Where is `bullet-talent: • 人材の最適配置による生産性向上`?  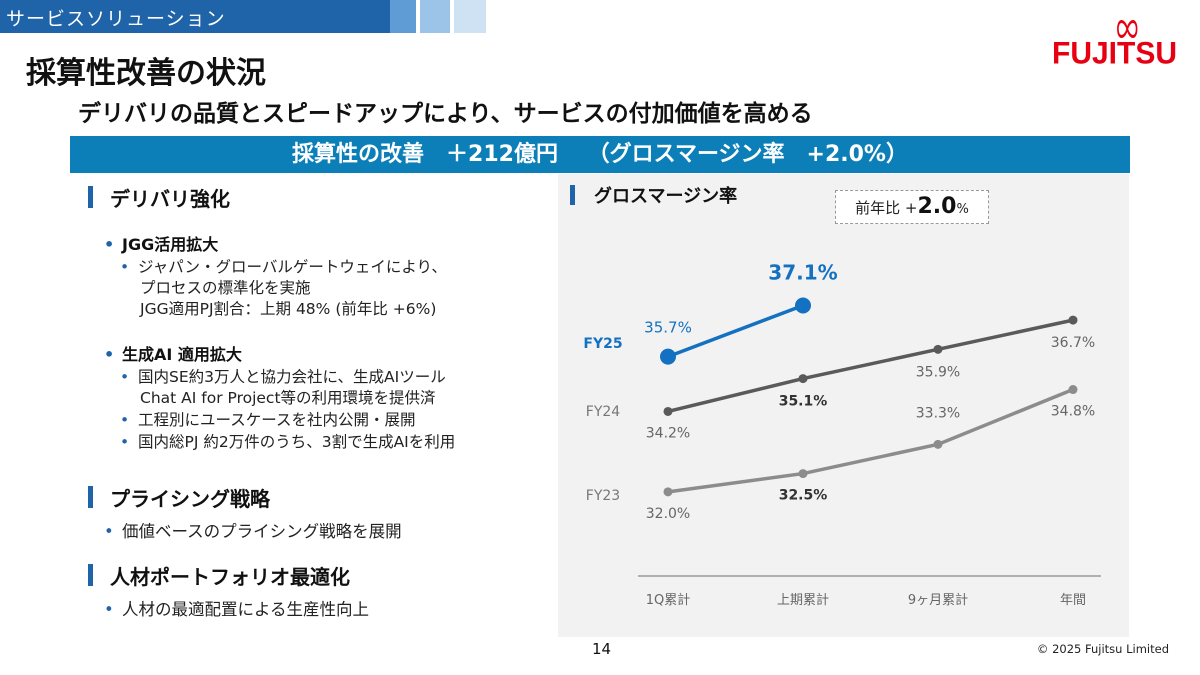
bullet-talent: • 人材の最適配置による生産性向上 is located at coordinates (236, 608).